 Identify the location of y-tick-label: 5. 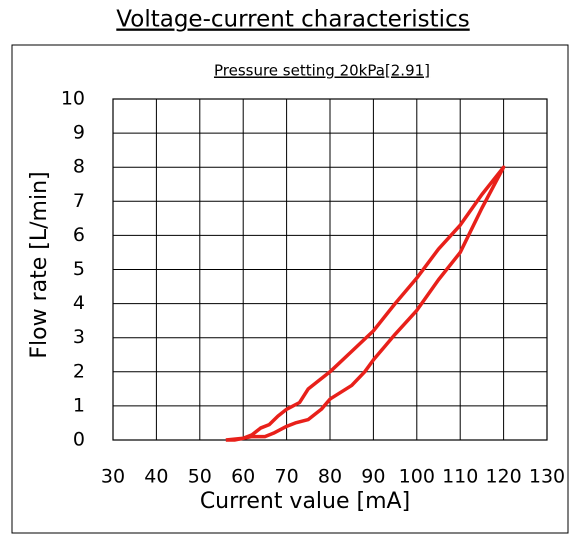
(79, 269).